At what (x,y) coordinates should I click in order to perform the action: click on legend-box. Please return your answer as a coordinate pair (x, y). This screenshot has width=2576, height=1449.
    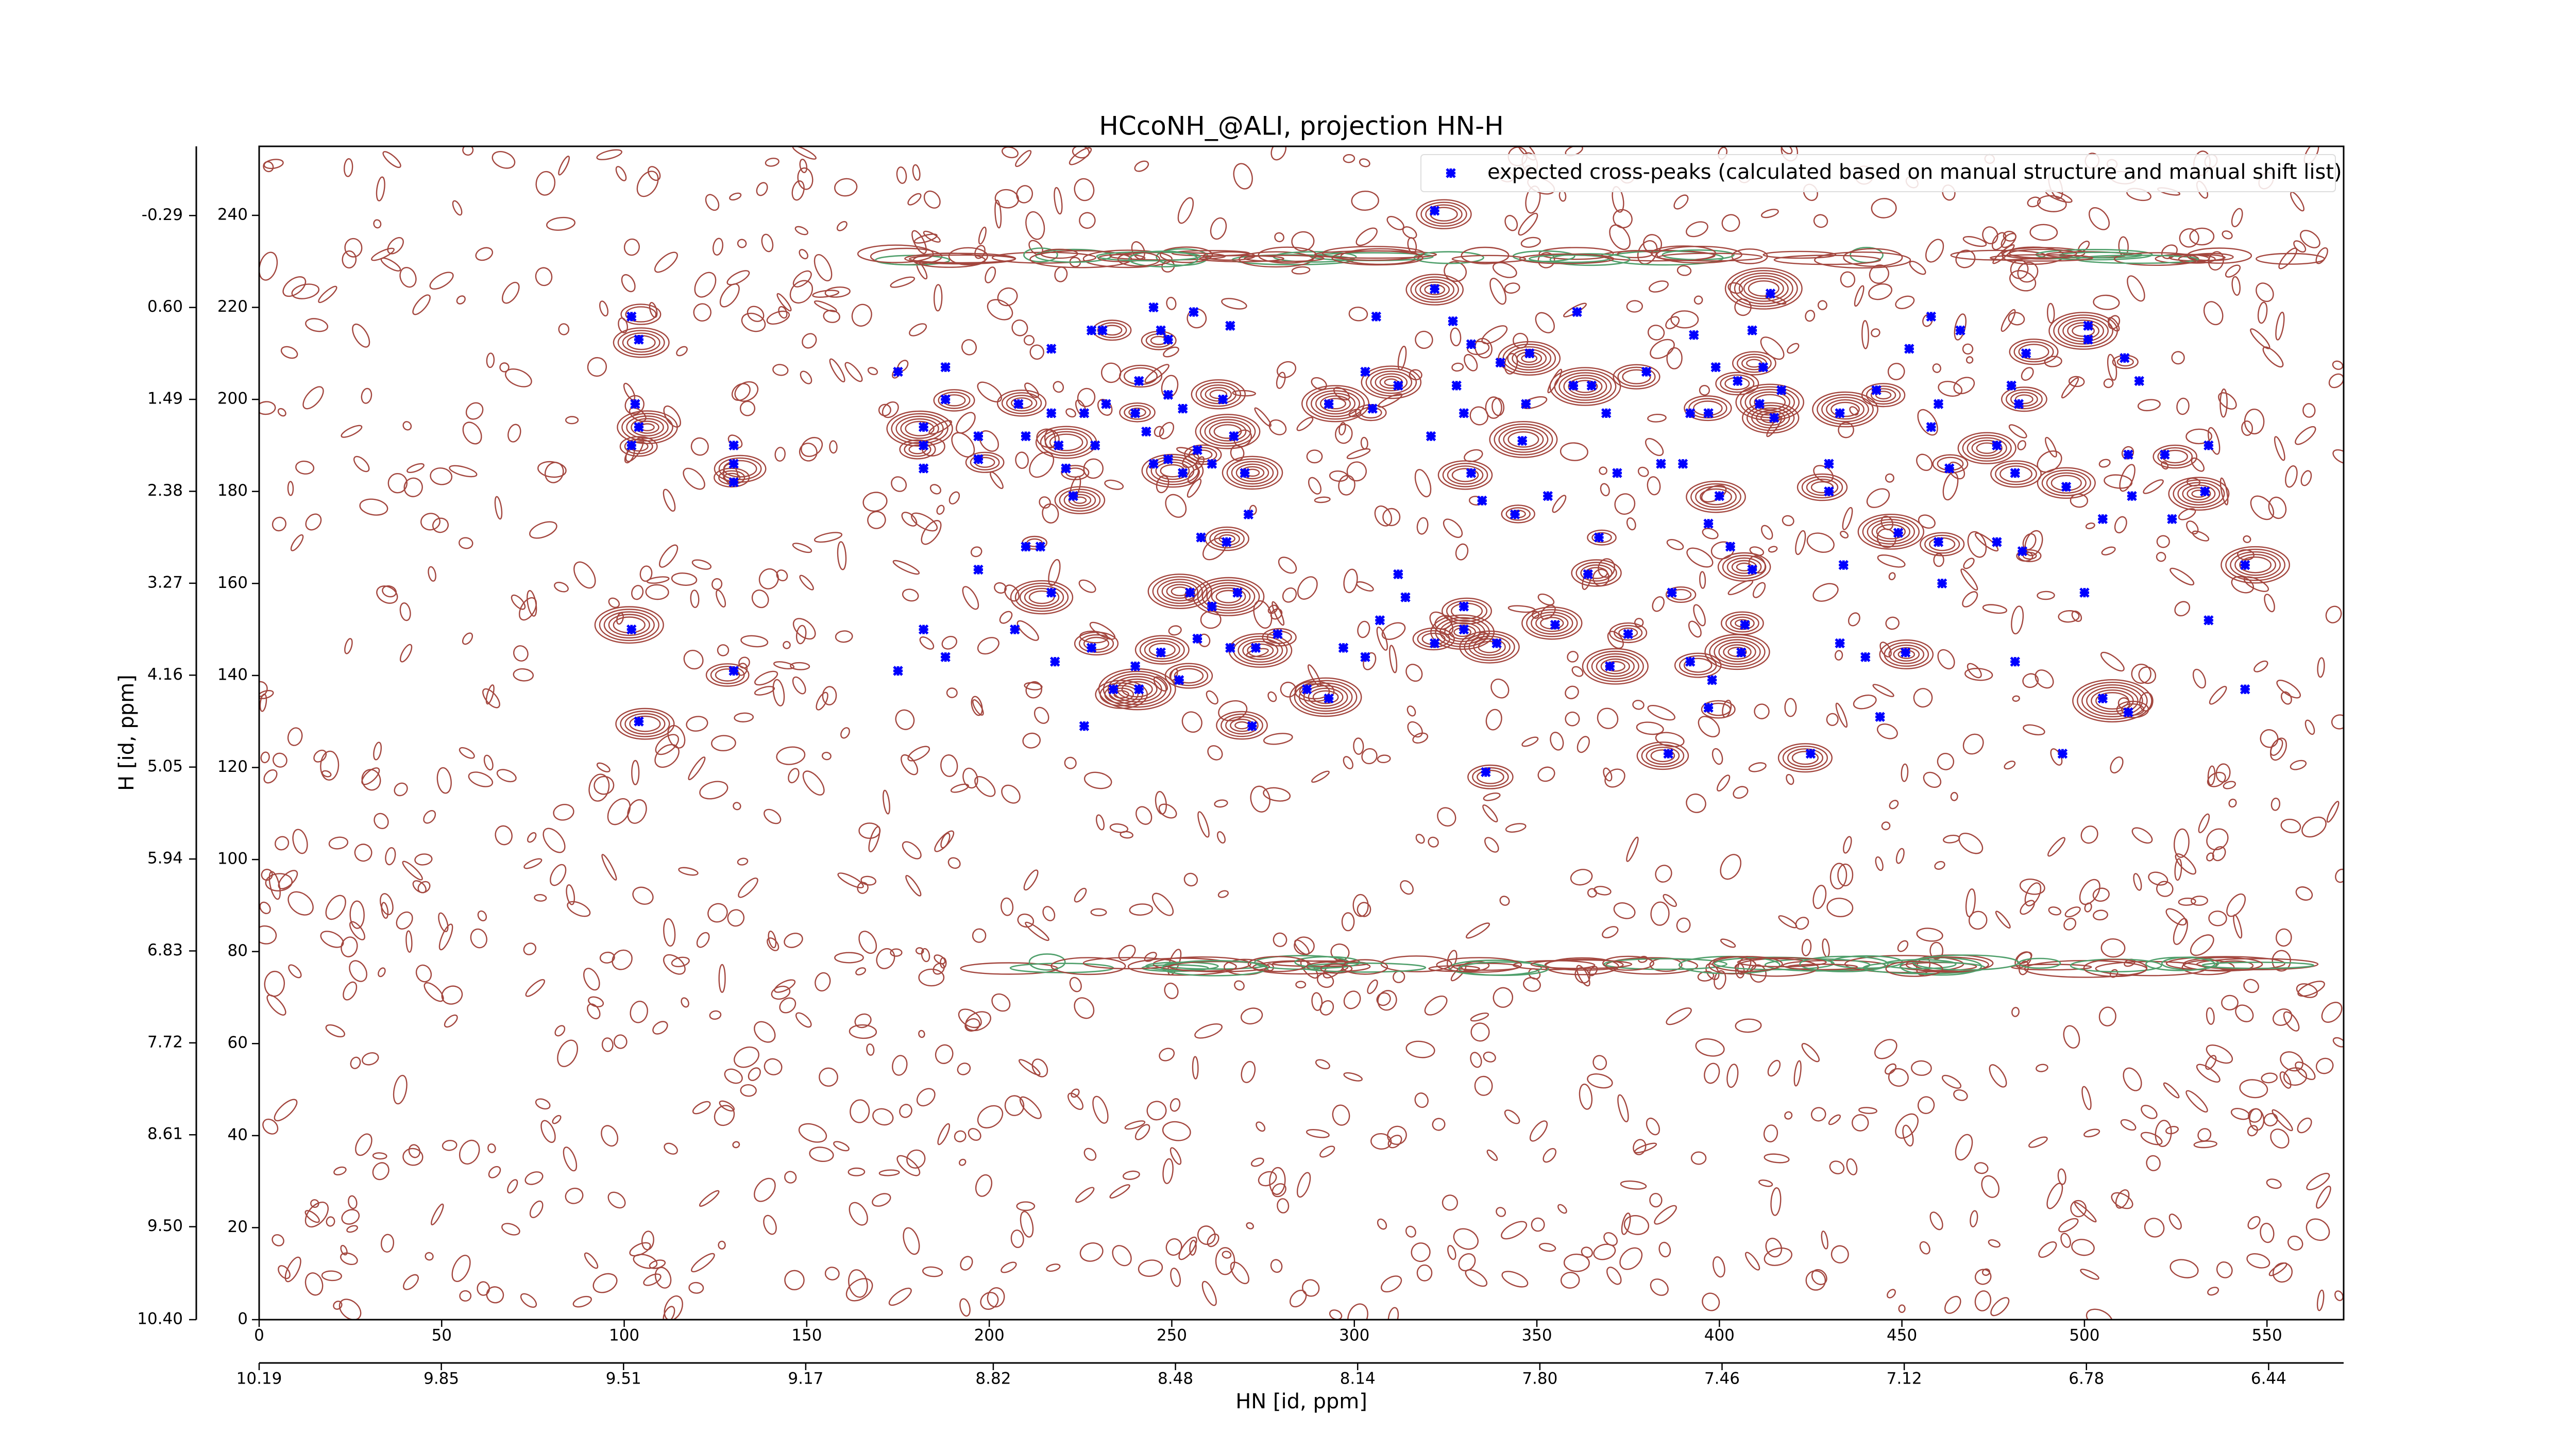
    Looking at the image, I should click on (1878, 173).